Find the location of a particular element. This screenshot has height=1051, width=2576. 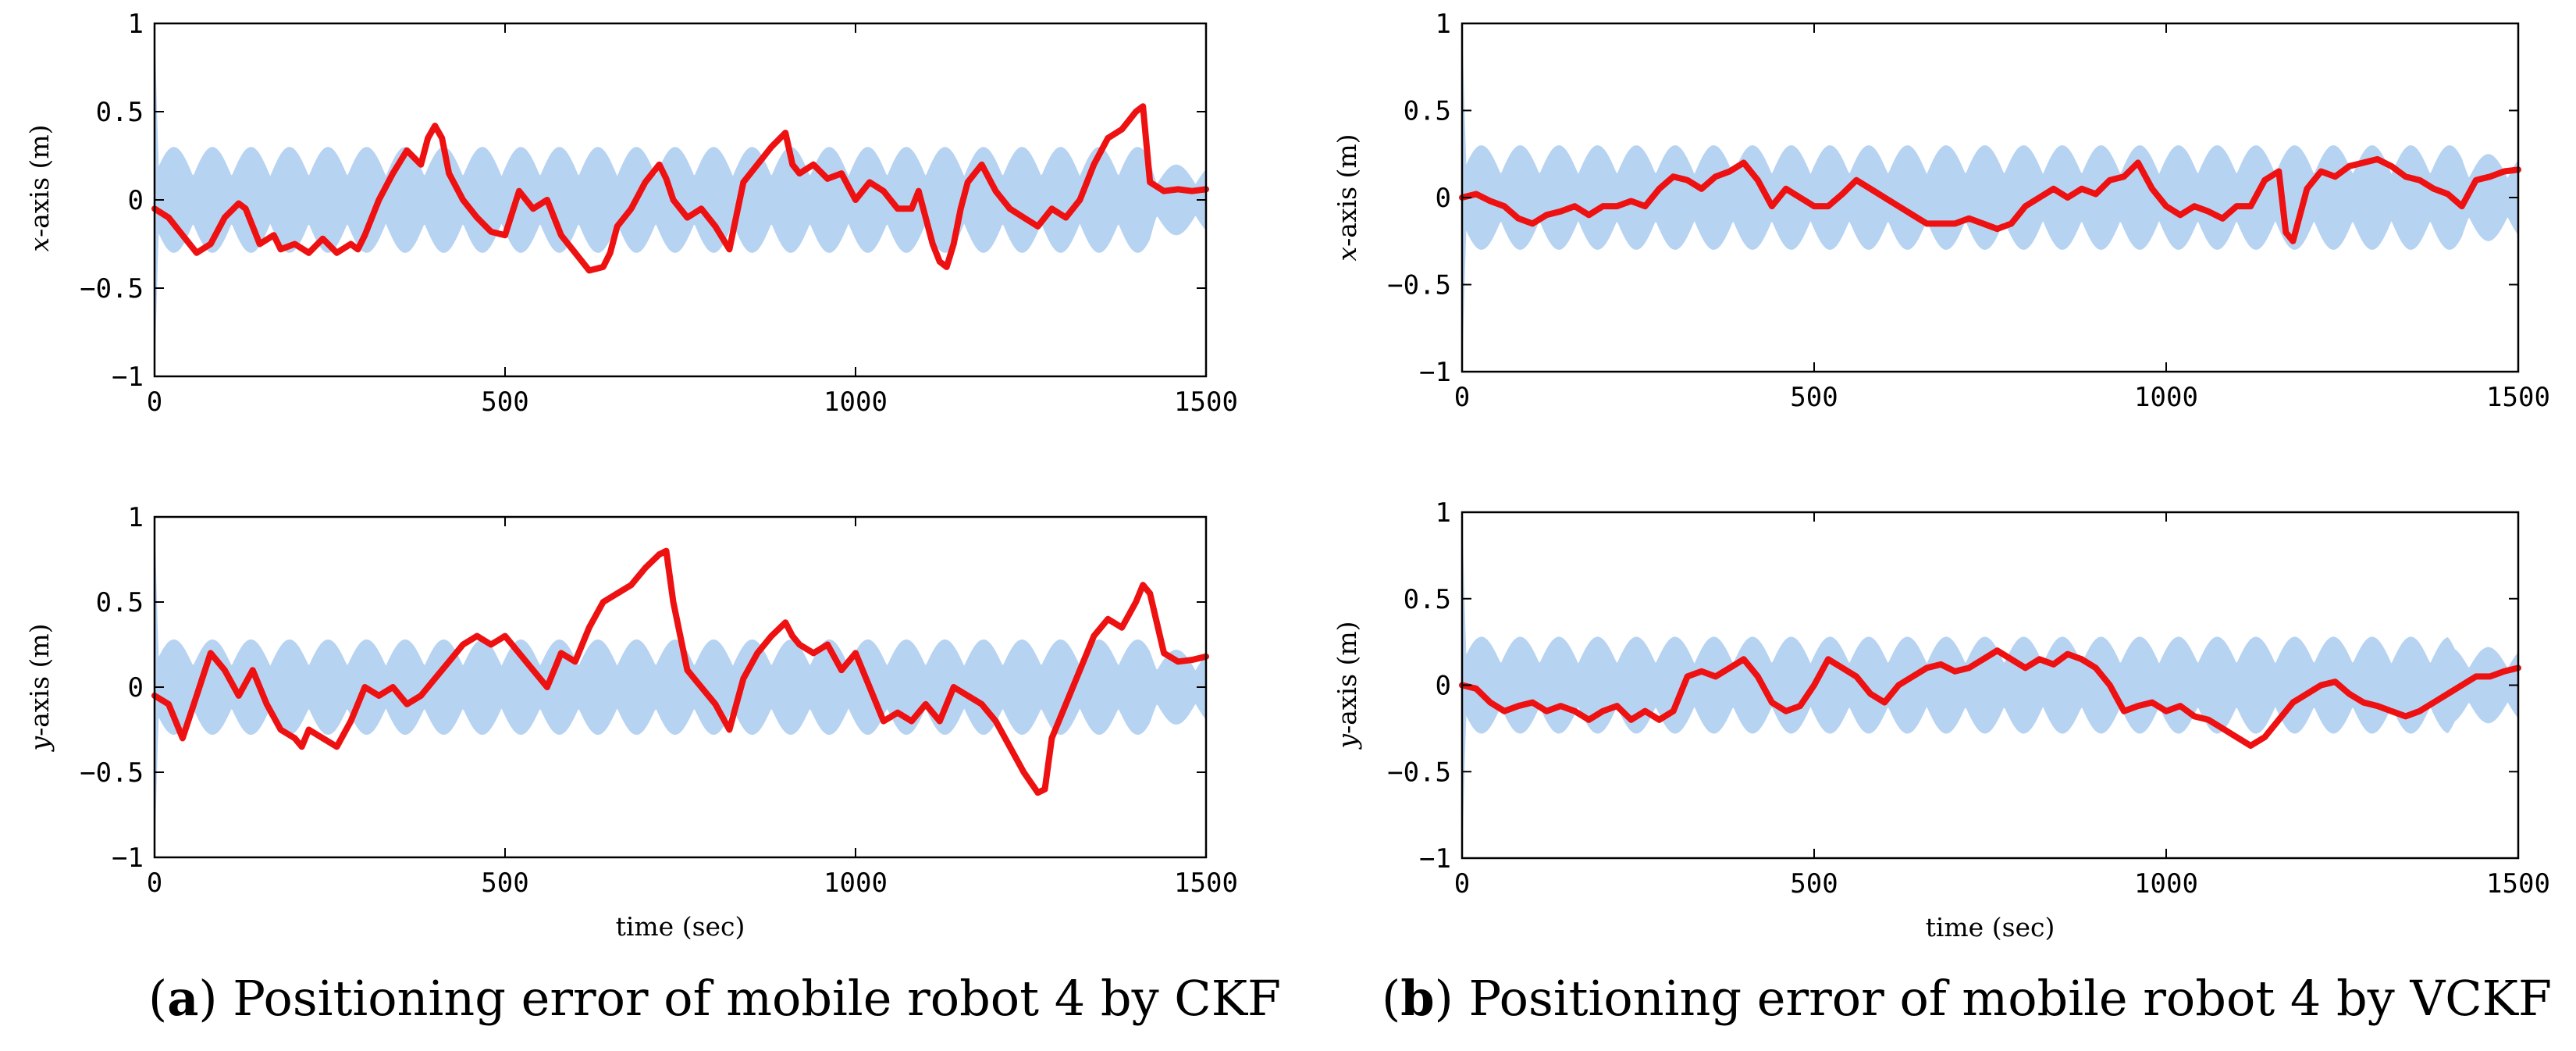

caption-b-close-paren: ) is located at coordinates (1452, 999).